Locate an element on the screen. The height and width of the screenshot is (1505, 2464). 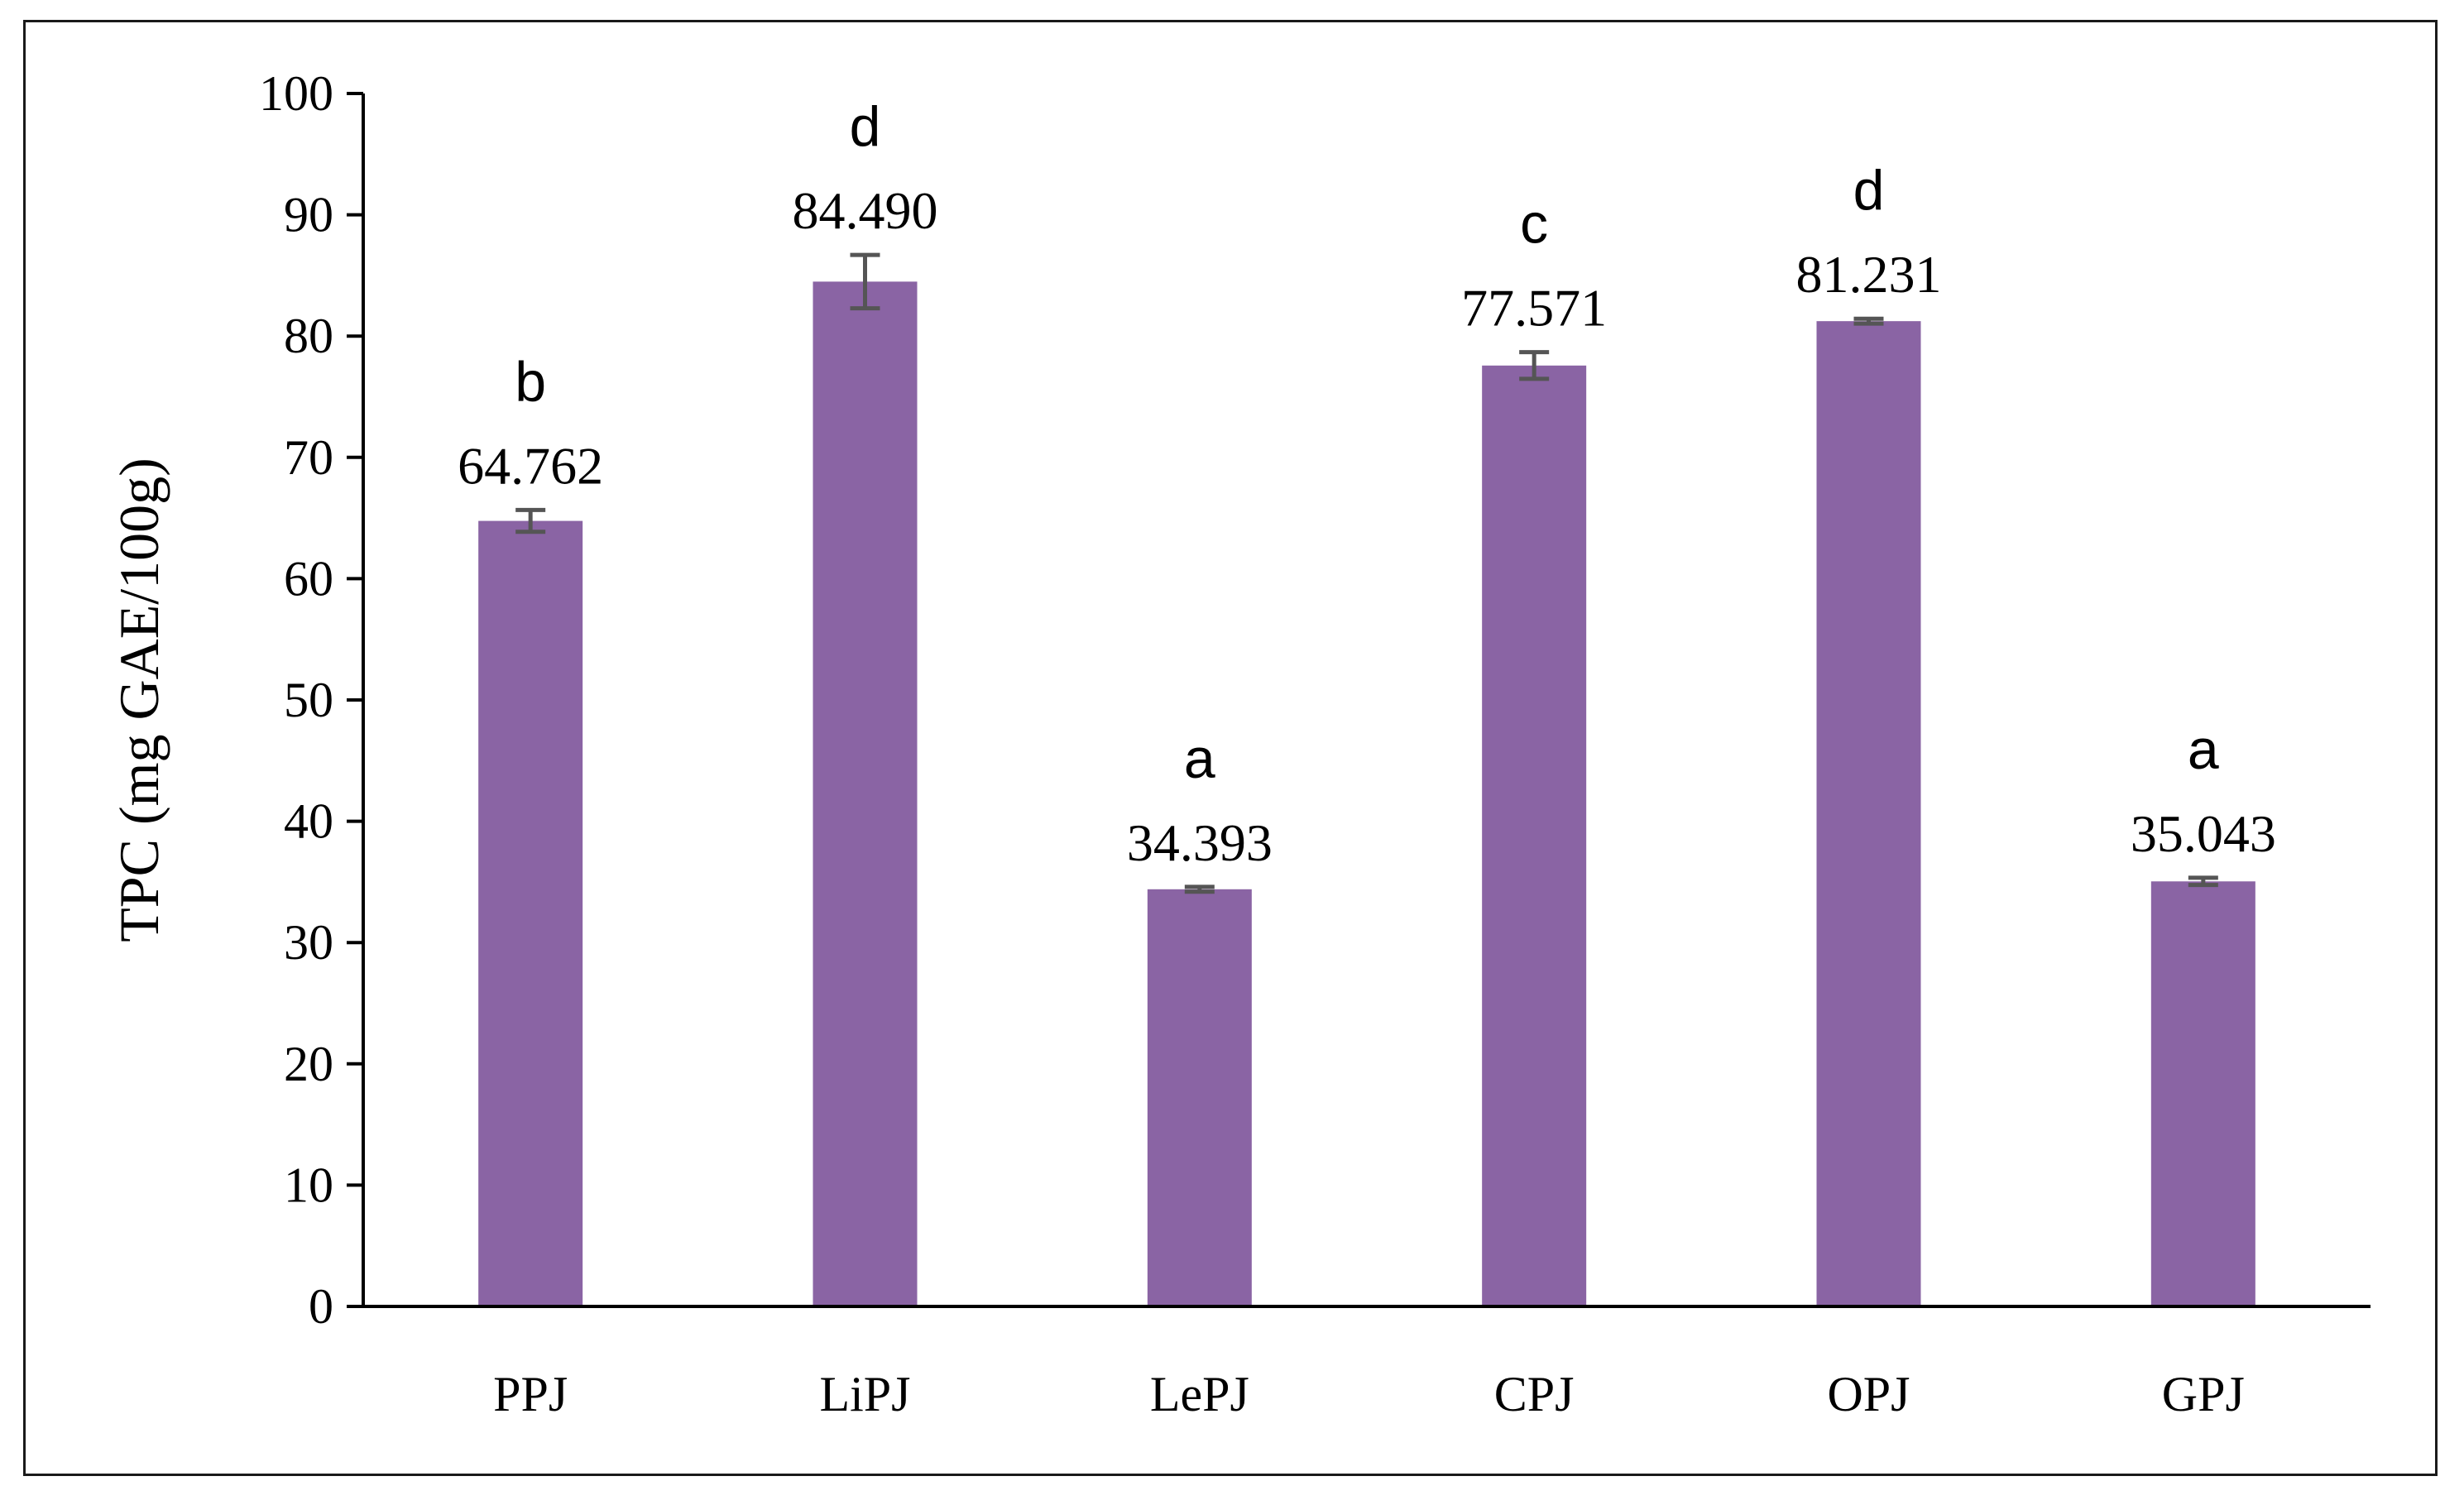
bar-CPJ is located at coordinates (1534, 836).